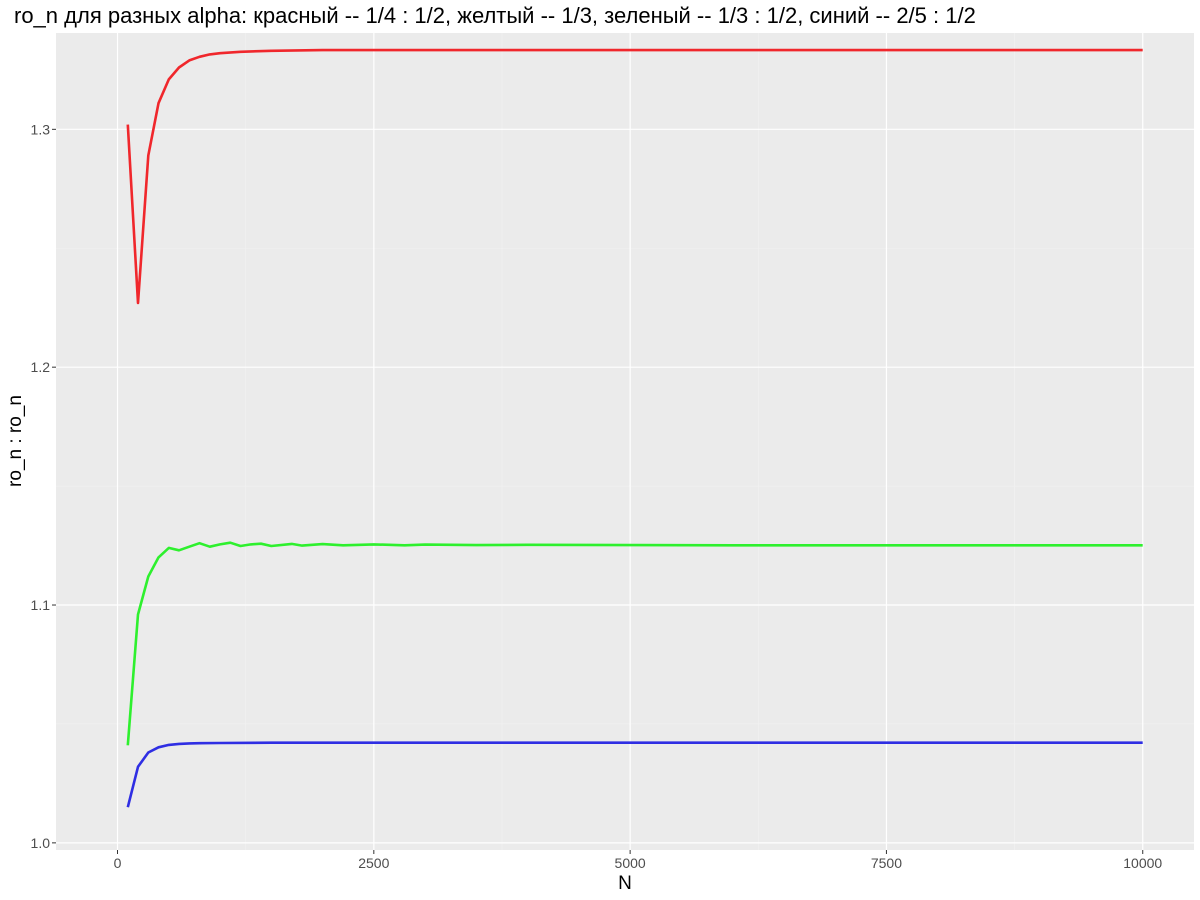  What do you see at coordinates (15, 441) in the screenshot?
I see `y-axis-title: ro_n` at bounding box center [15, 441].